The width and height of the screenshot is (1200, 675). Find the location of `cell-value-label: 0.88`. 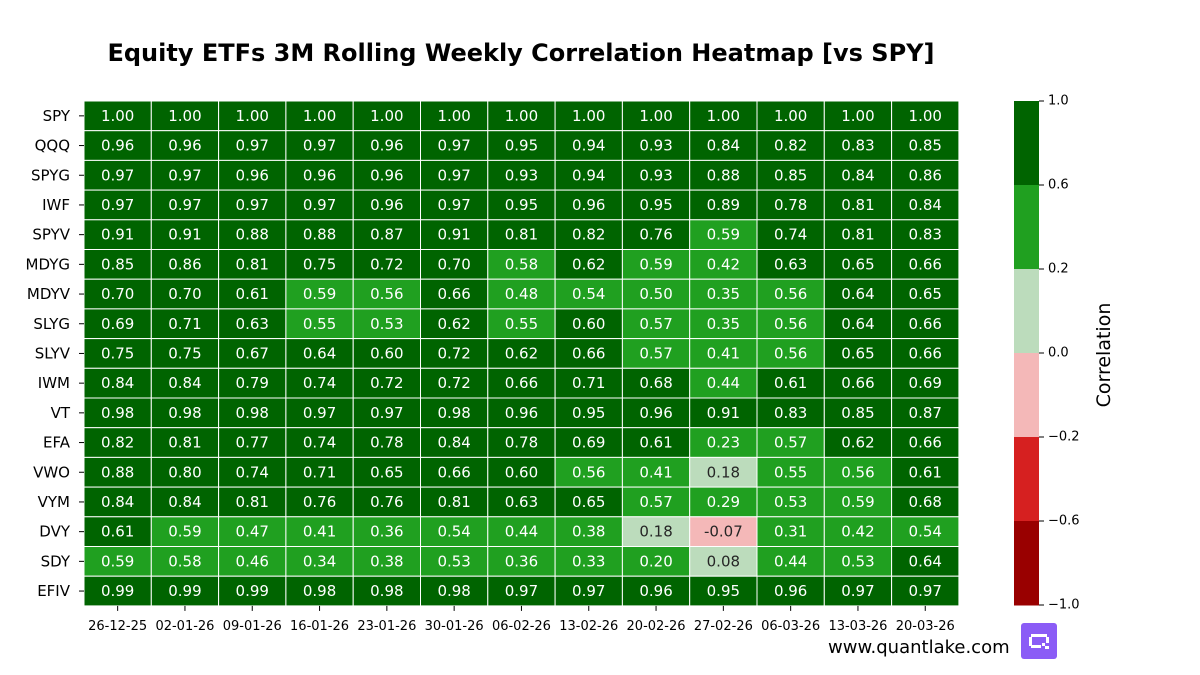

cell-value-label: 0.88 is located at coordinates (252, 235).